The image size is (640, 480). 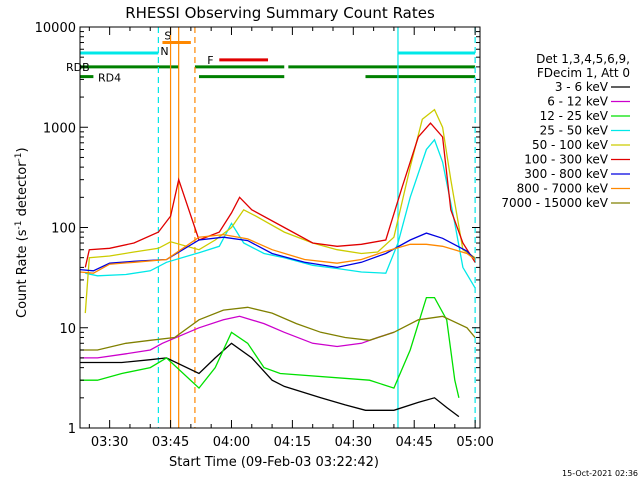 I want to click on y-tick-label-3: 100, so click(x=63, y=229).